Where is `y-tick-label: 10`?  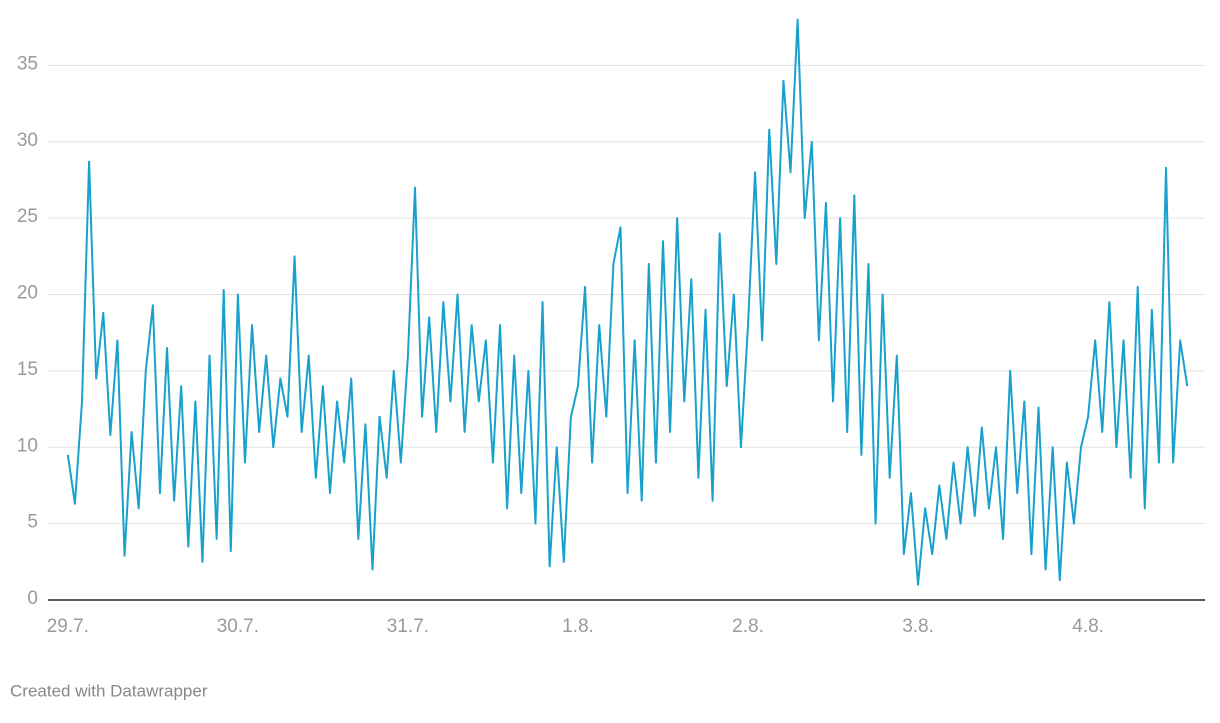 y-tick-label: 10 is located at coordinates (27, 445).